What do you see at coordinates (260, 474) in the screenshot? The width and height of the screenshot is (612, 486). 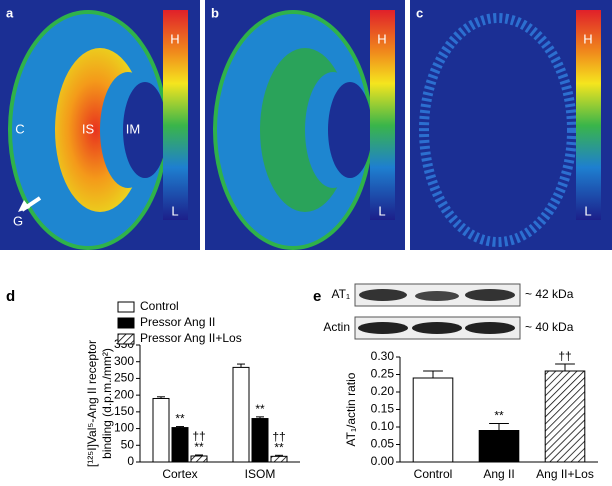 I see `x-tick-label: ISOM` at bounding box center [260, 474].